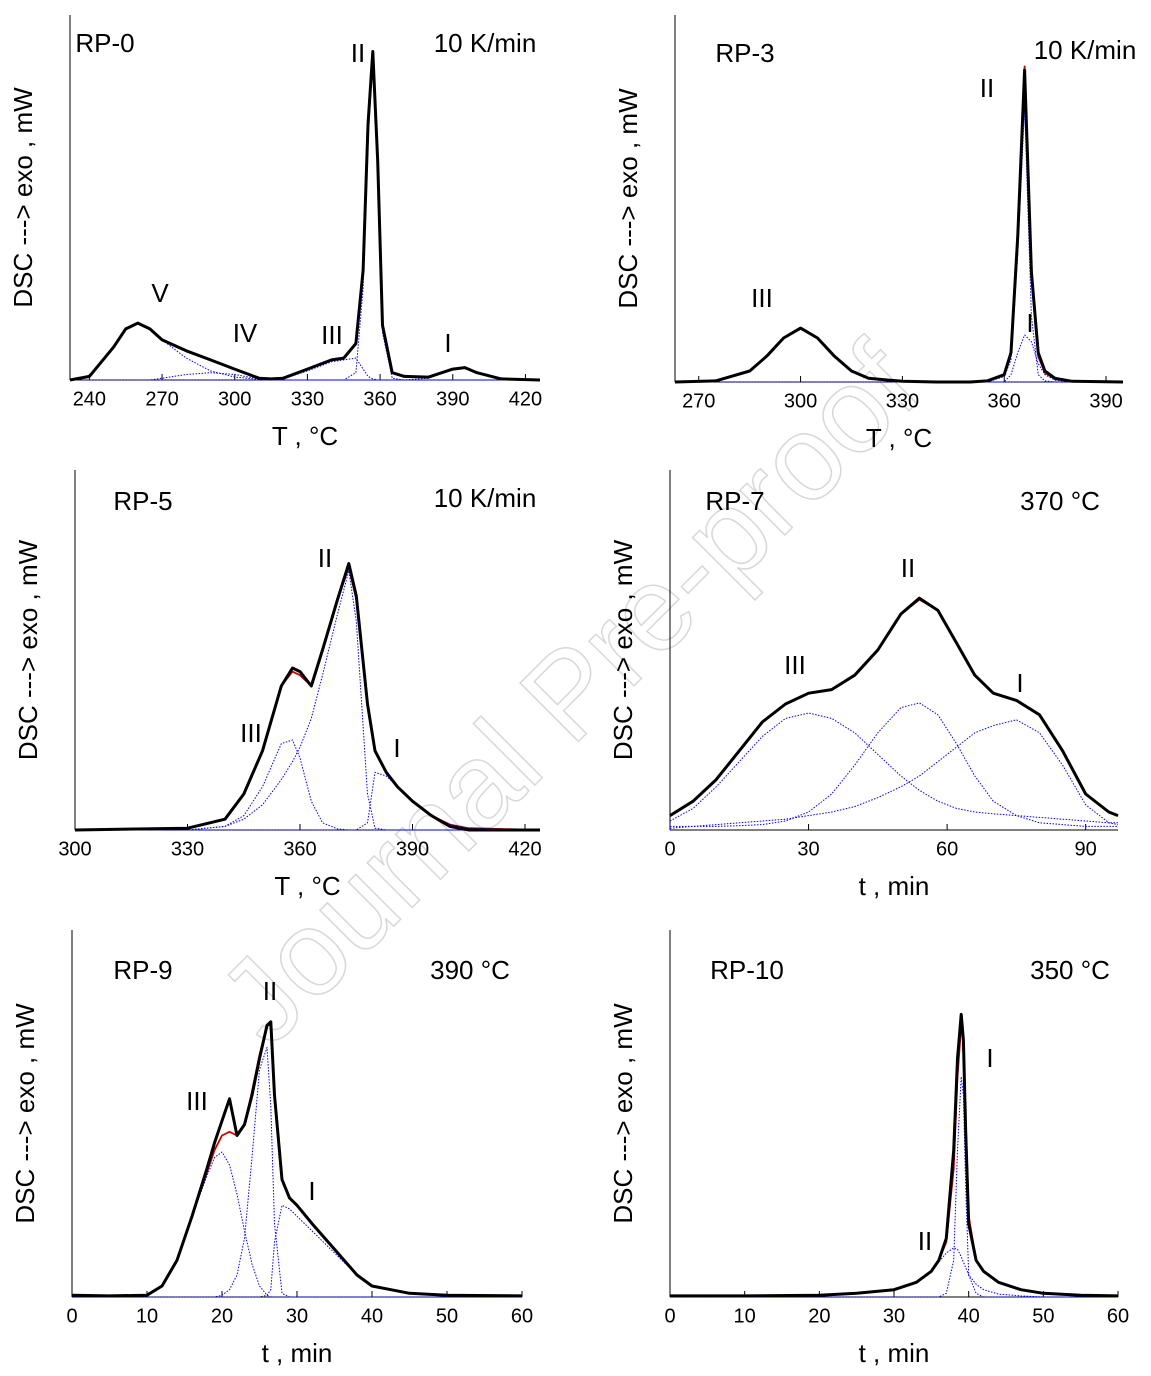 This screenshot has width=1151, height=1376. What do you see at coordinates (1060, 501) in the screenshot?
I see `condition-label: 370 °C` at bounding box center [1060, 501].